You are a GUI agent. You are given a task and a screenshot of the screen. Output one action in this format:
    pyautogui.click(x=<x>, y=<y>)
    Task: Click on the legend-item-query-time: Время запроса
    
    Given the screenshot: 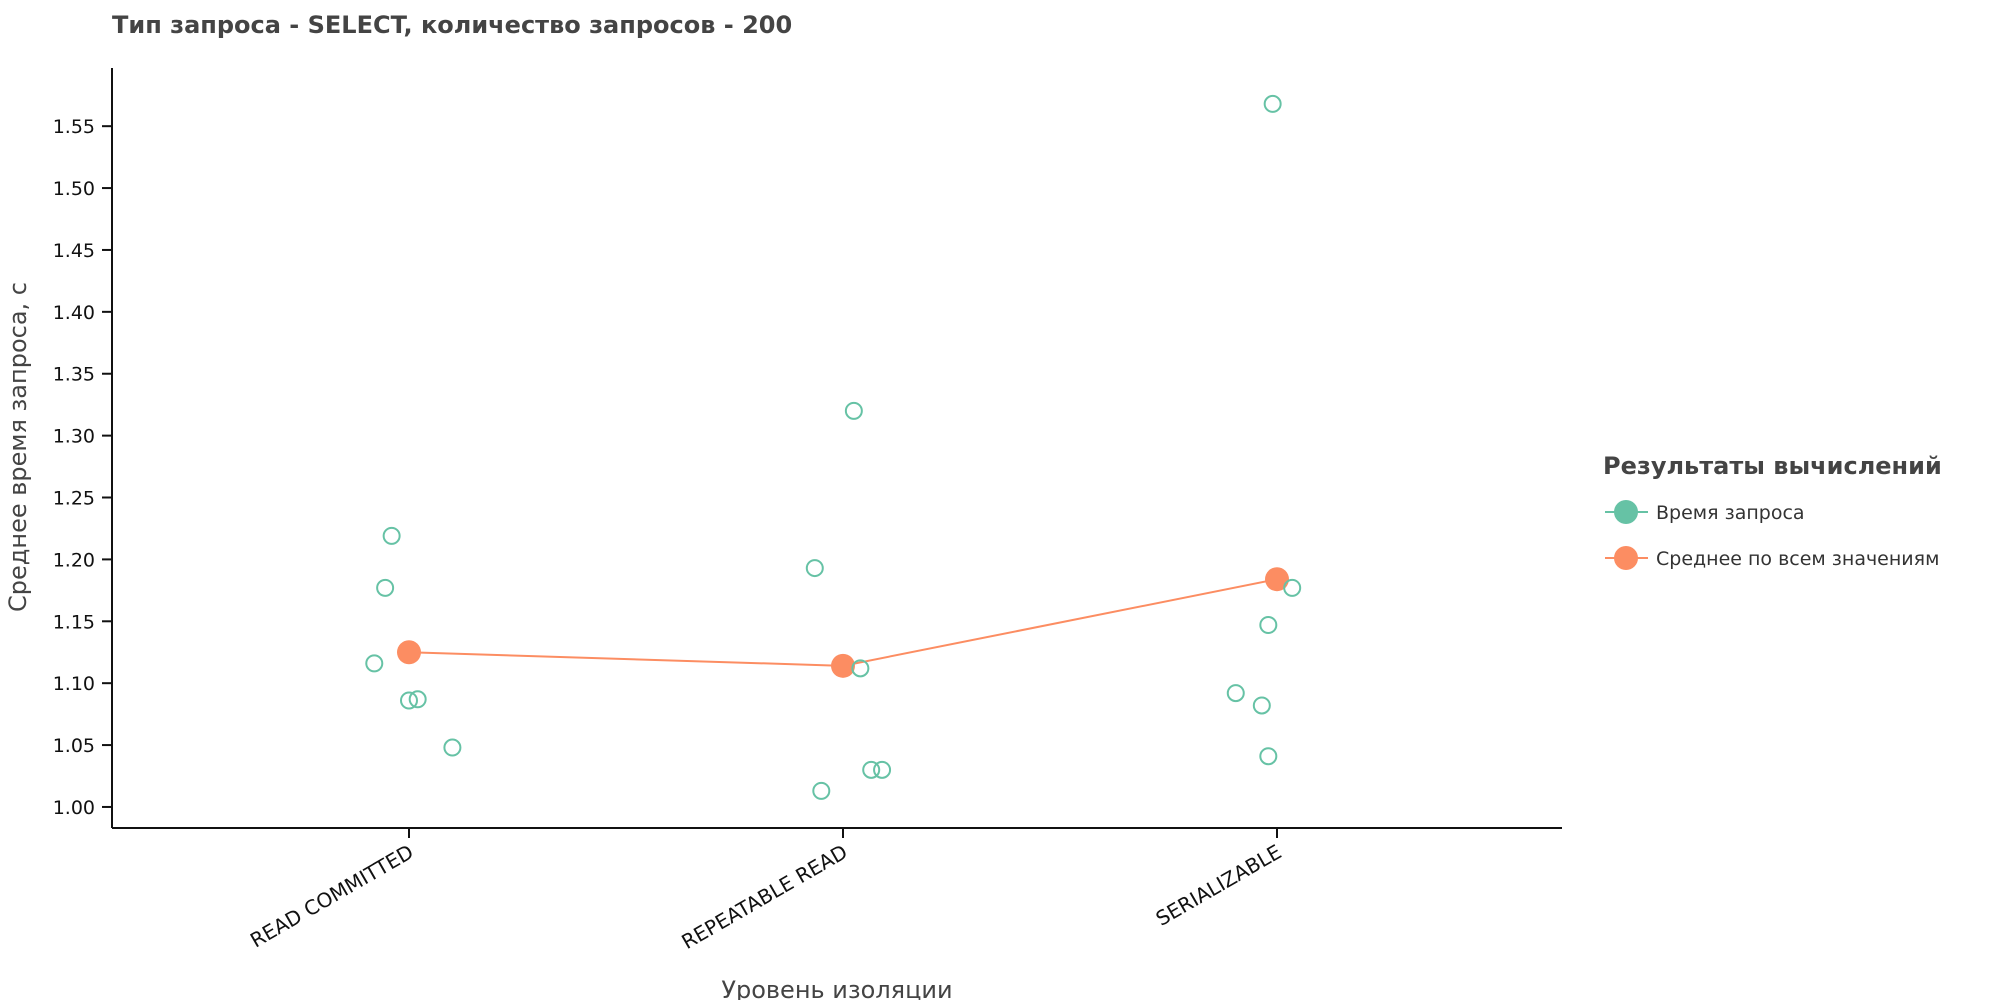 What is the action you would take?
    pyautogui.click(x=1705, y=512)
    